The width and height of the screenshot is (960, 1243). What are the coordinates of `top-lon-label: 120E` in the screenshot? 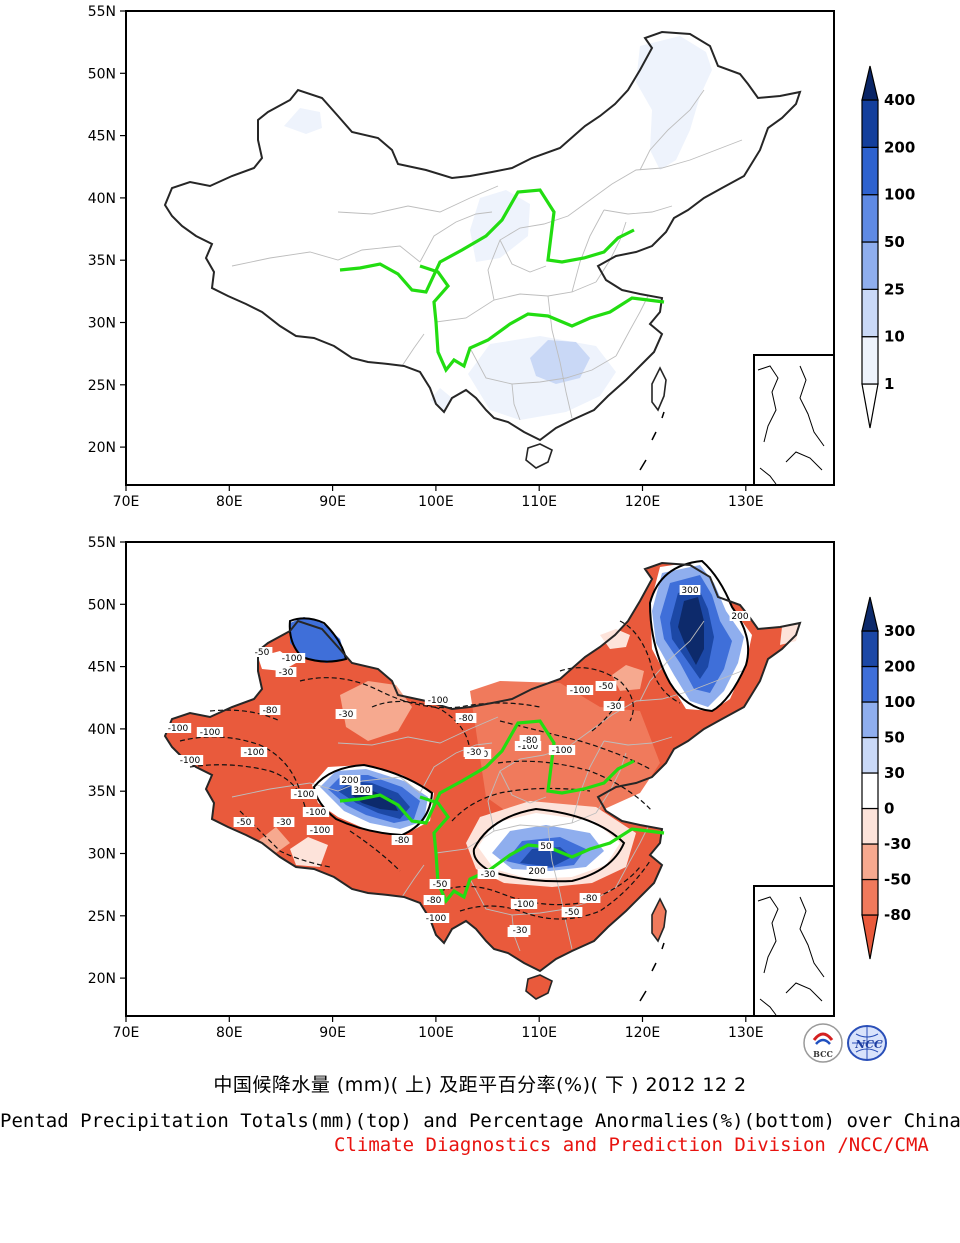 It's located at (643, 502).